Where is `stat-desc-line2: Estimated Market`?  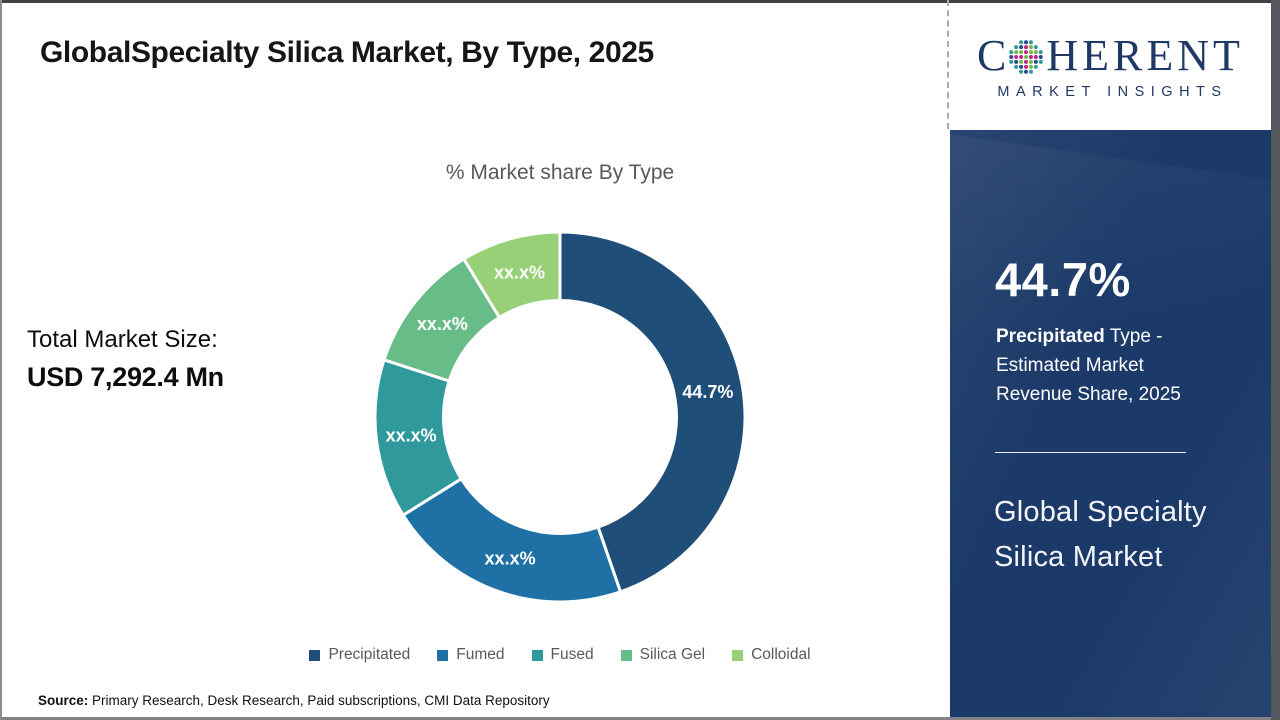
stat-desc-line2: Estimated Market is located at coordinates (1070, 365).